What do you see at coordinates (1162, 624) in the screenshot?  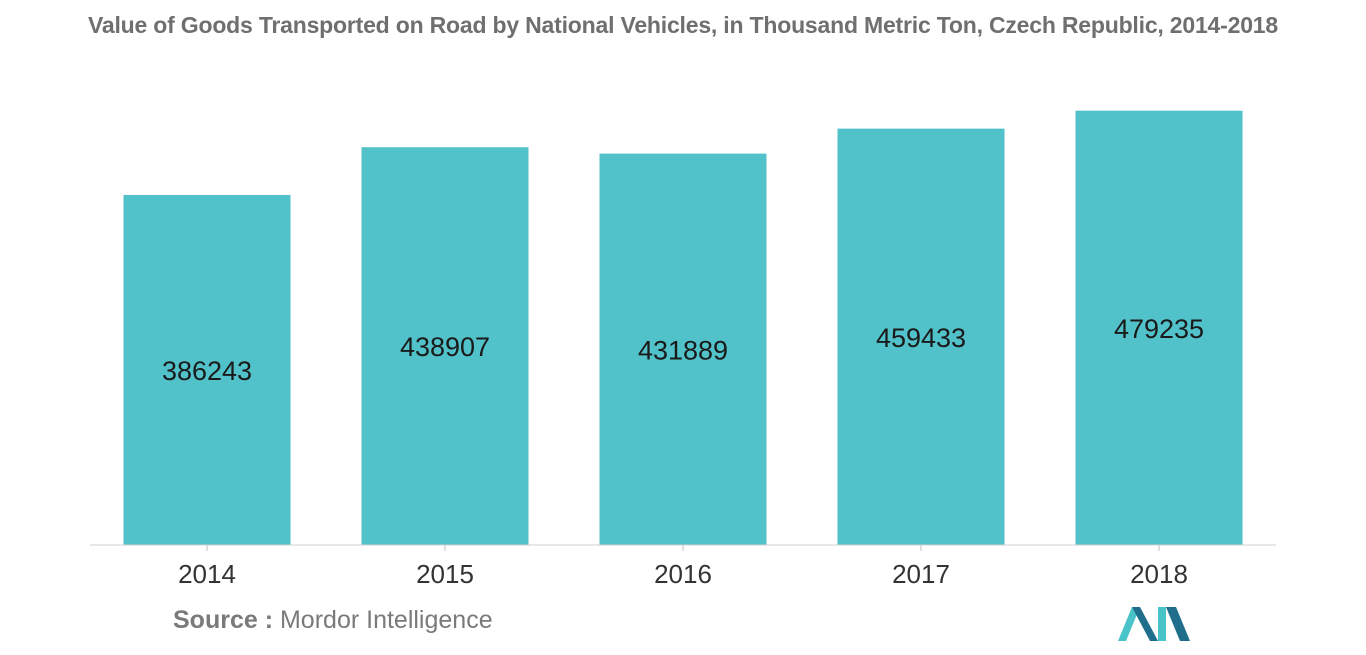 I see `logo-shape-right` at bounding box center [1162, 624].